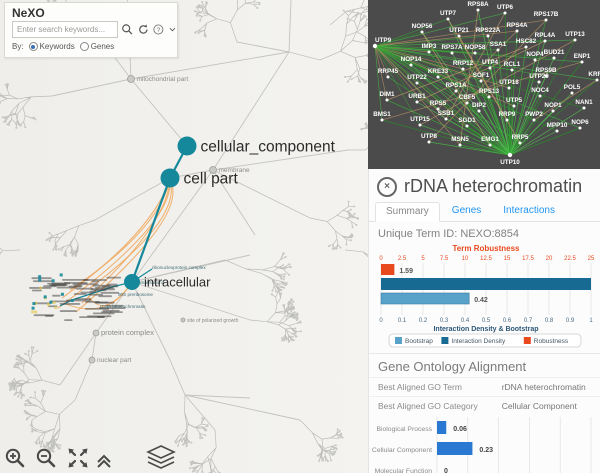 The image size is (600, 473). What do you see at coordinates (446, 119) in the screenshot?
I see `gene-node-SSB1` at bounding box center [446, 119].